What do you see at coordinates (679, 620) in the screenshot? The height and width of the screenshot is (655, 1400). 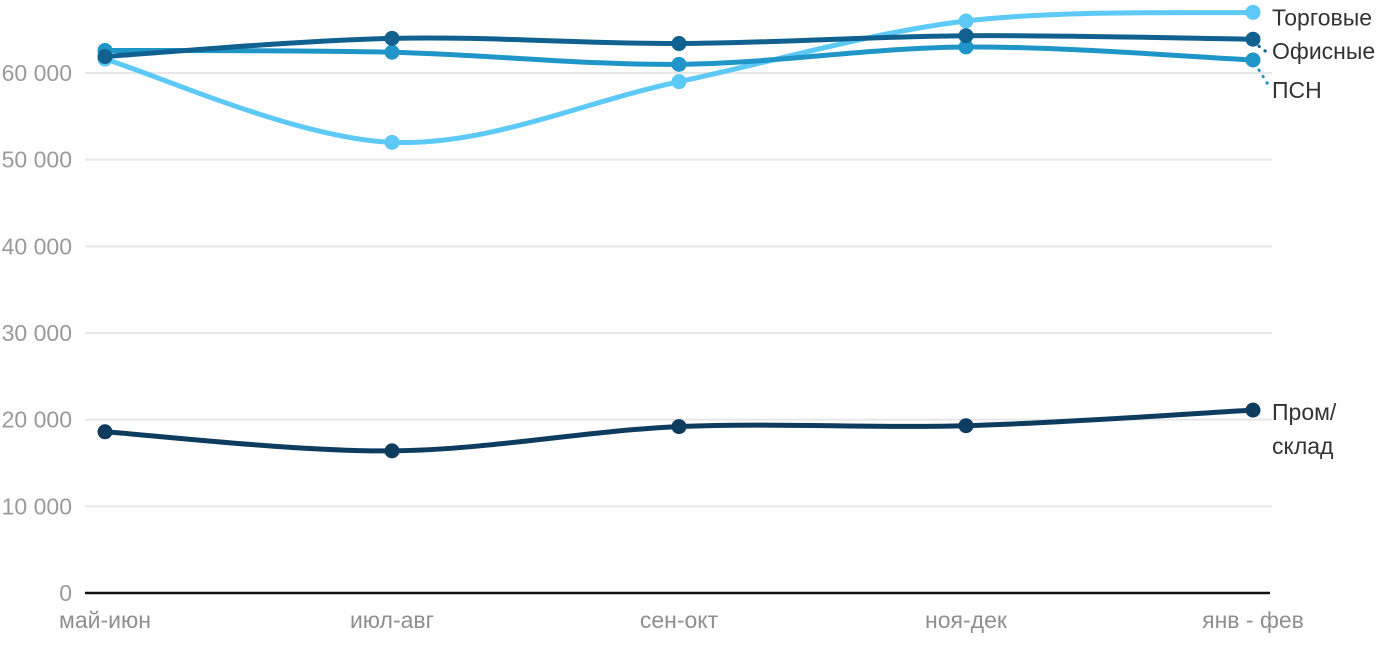 I see `x-tick-label: сен-окт` at bounding box center [679, 620].